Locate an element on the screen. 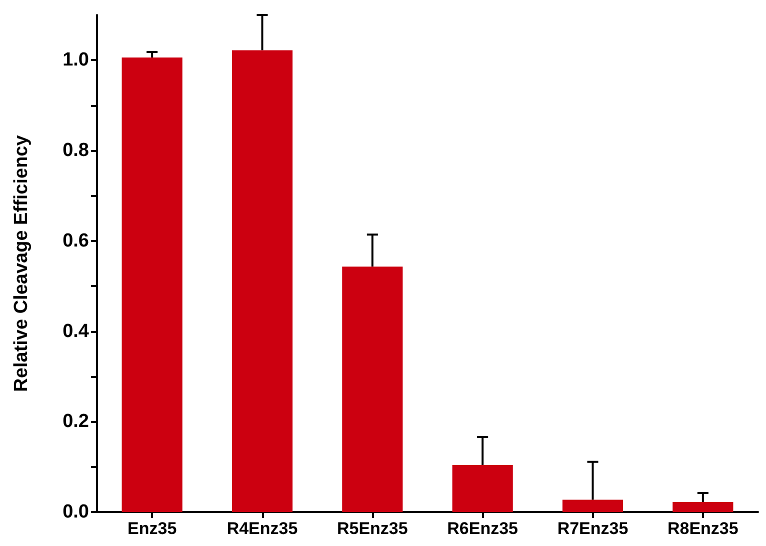  y-axis-title: Relative Cleavage Efficiency is located at coordinates (21, 263).